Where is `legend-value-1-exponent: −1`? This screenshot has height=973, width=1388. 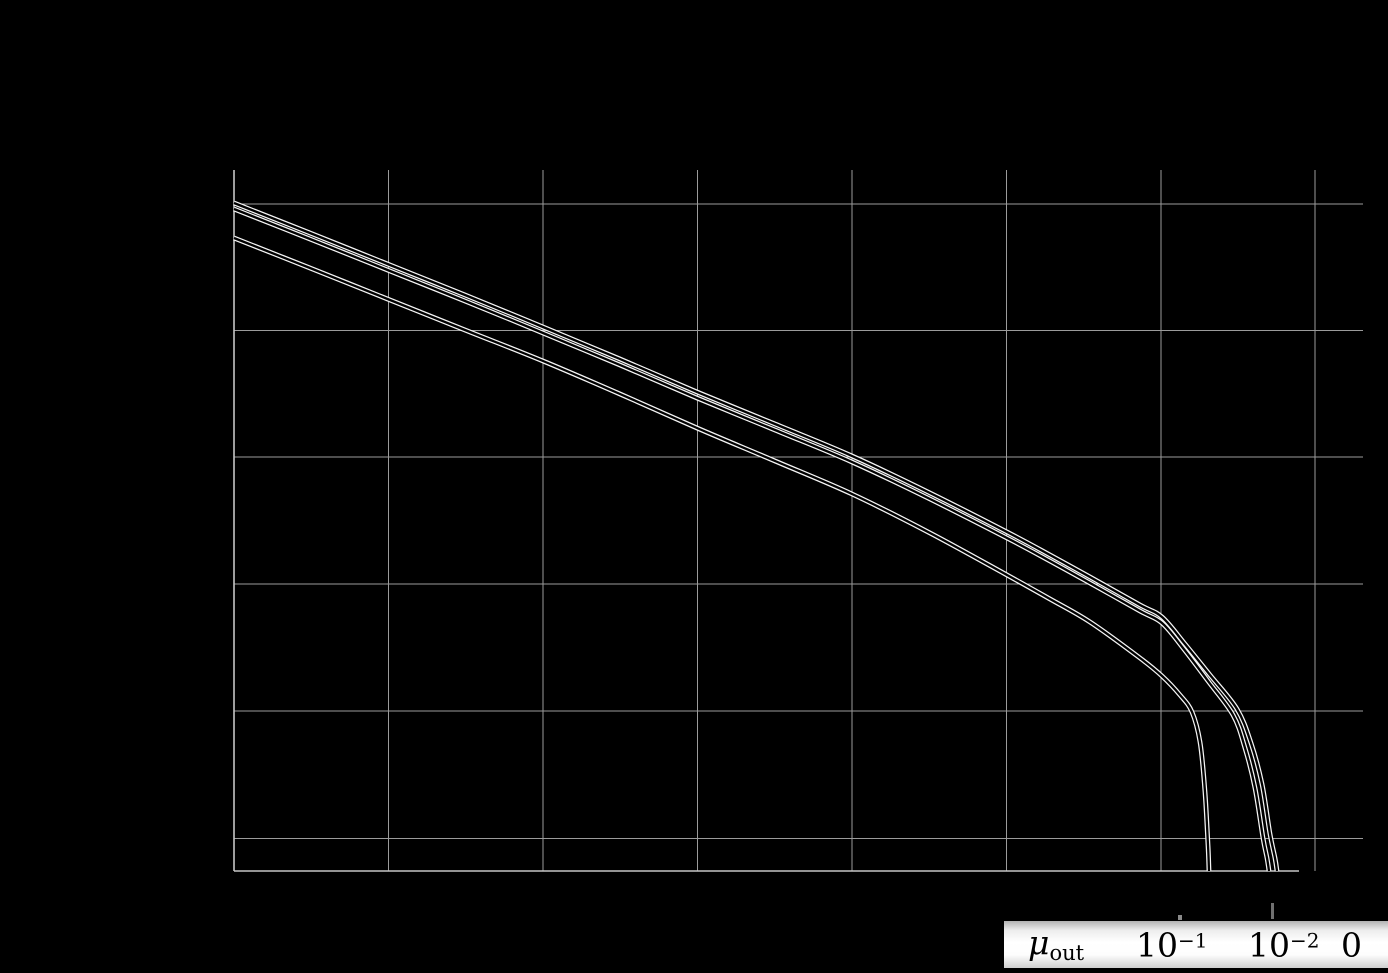
legend-value-1-exponent: −1 is located at coordinates (1193, 940).